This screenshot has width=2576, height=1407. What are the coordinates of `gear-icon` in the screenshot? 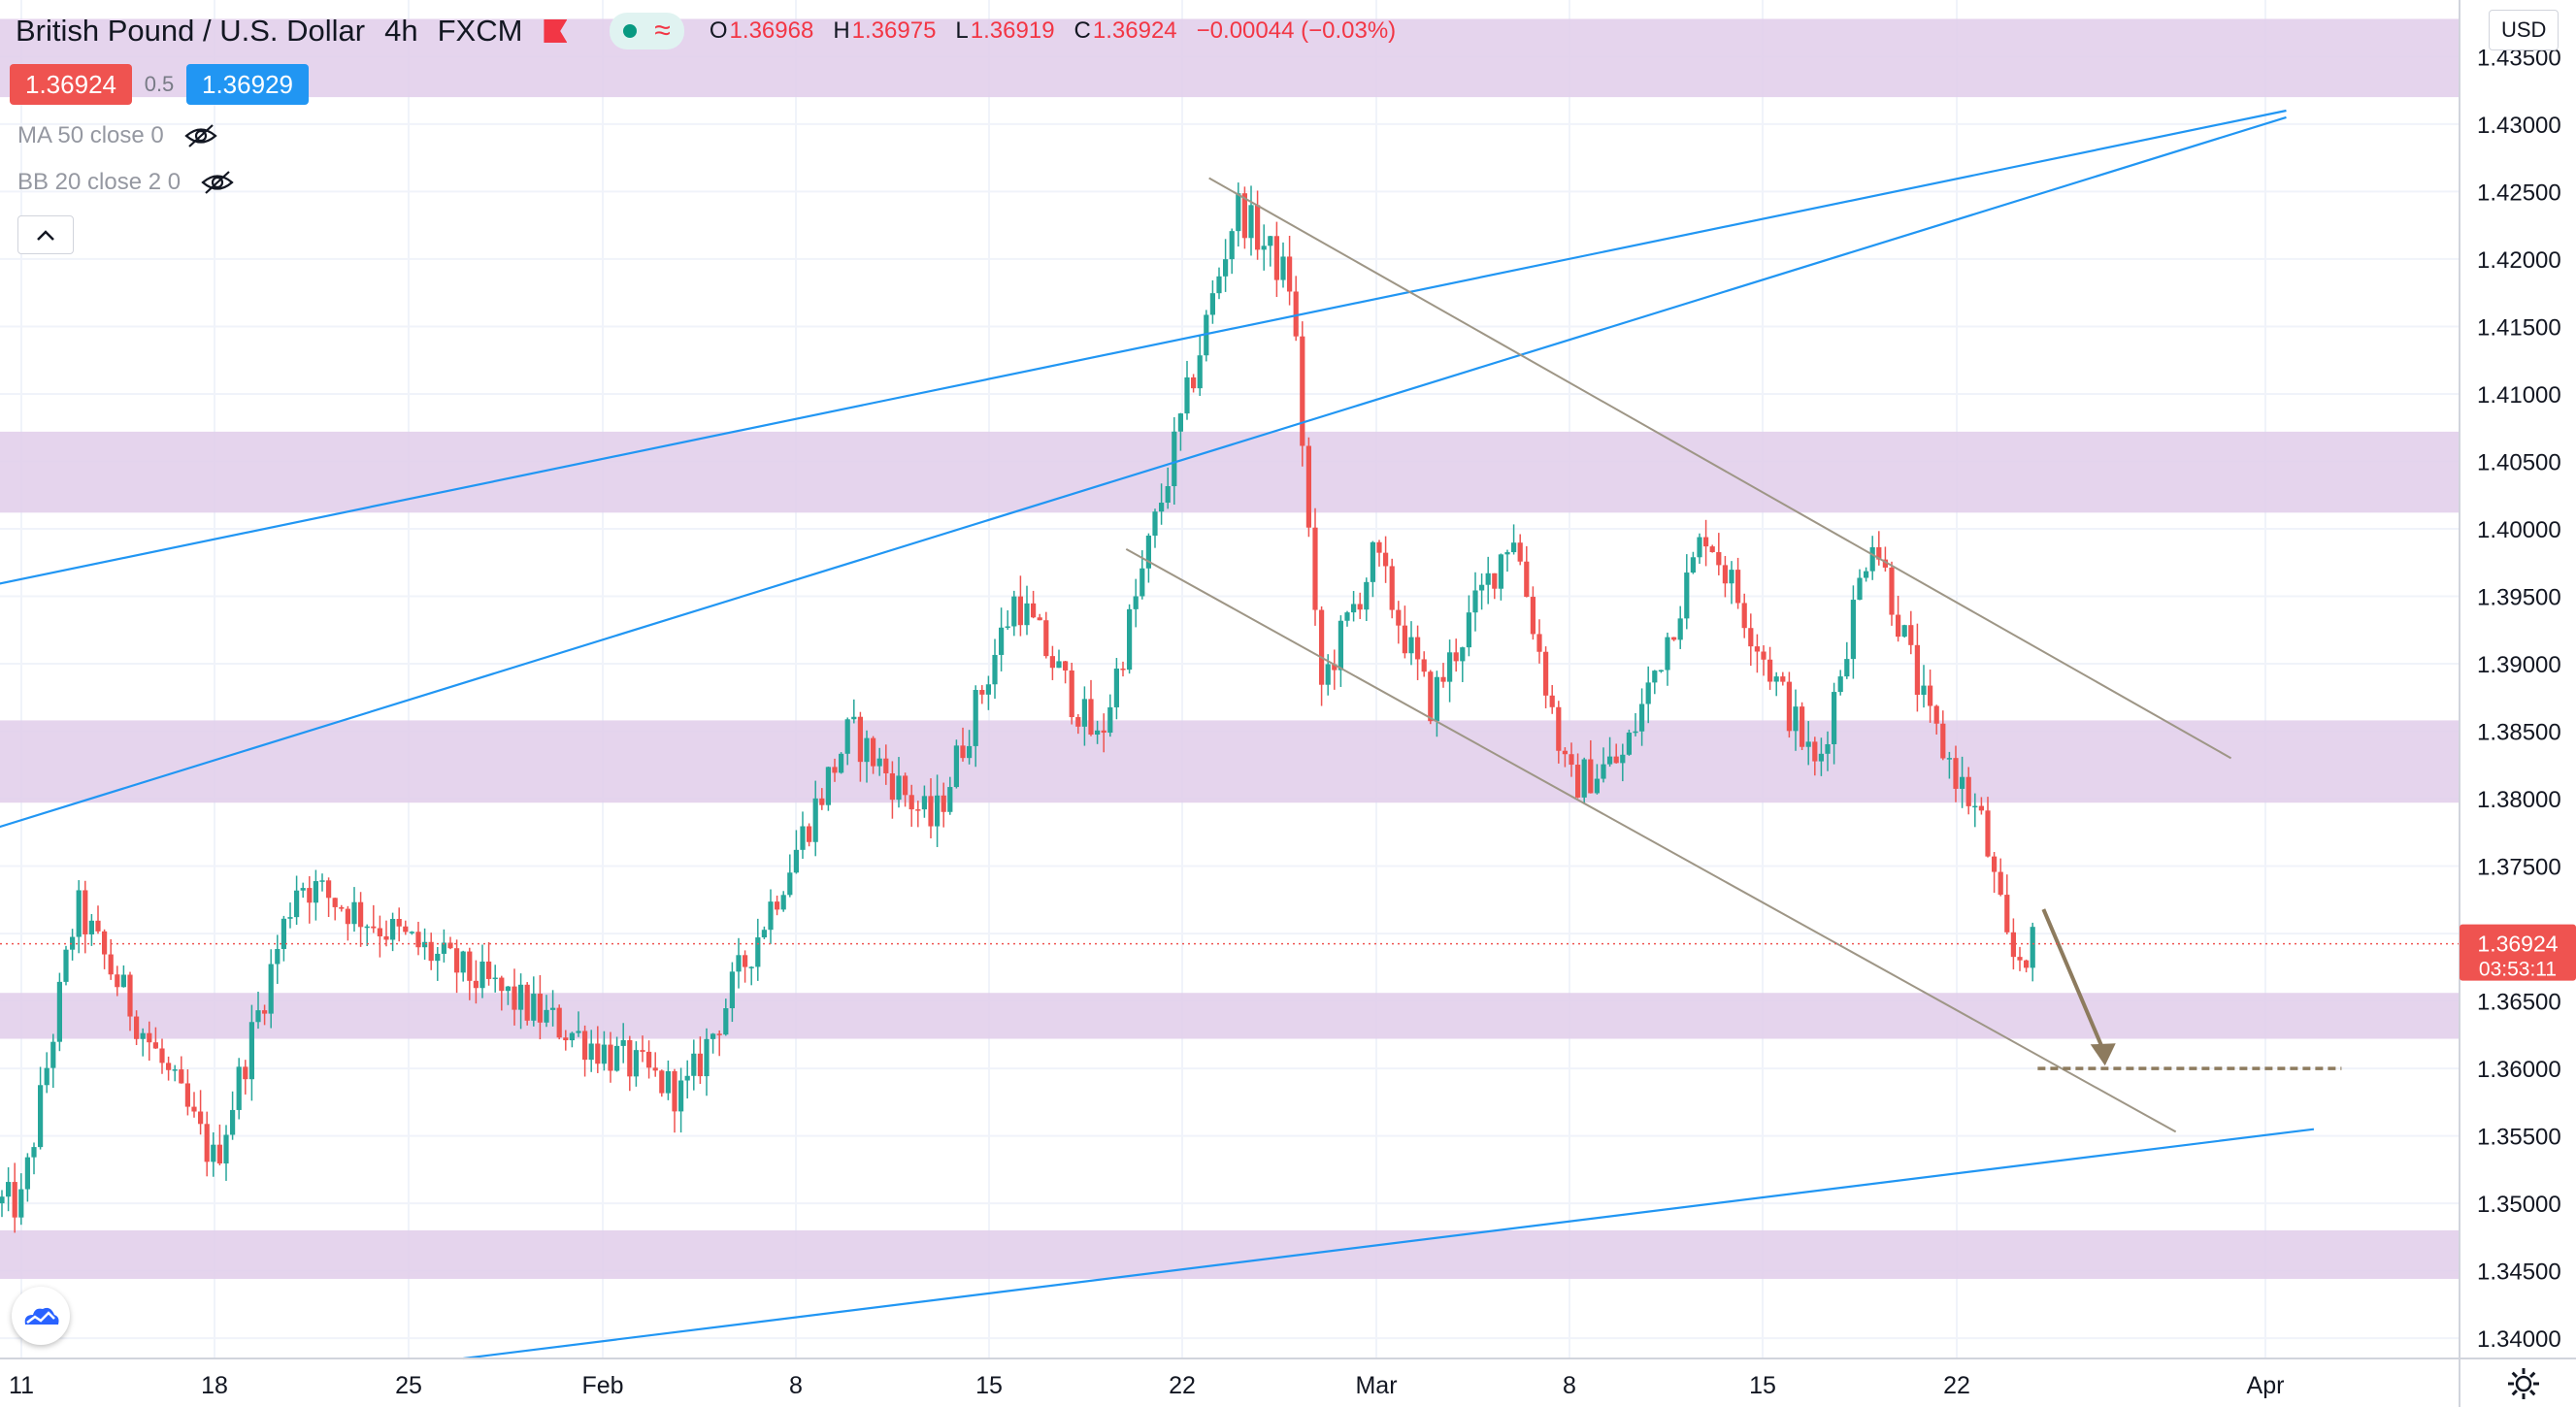 It's located at (2523, 1383).